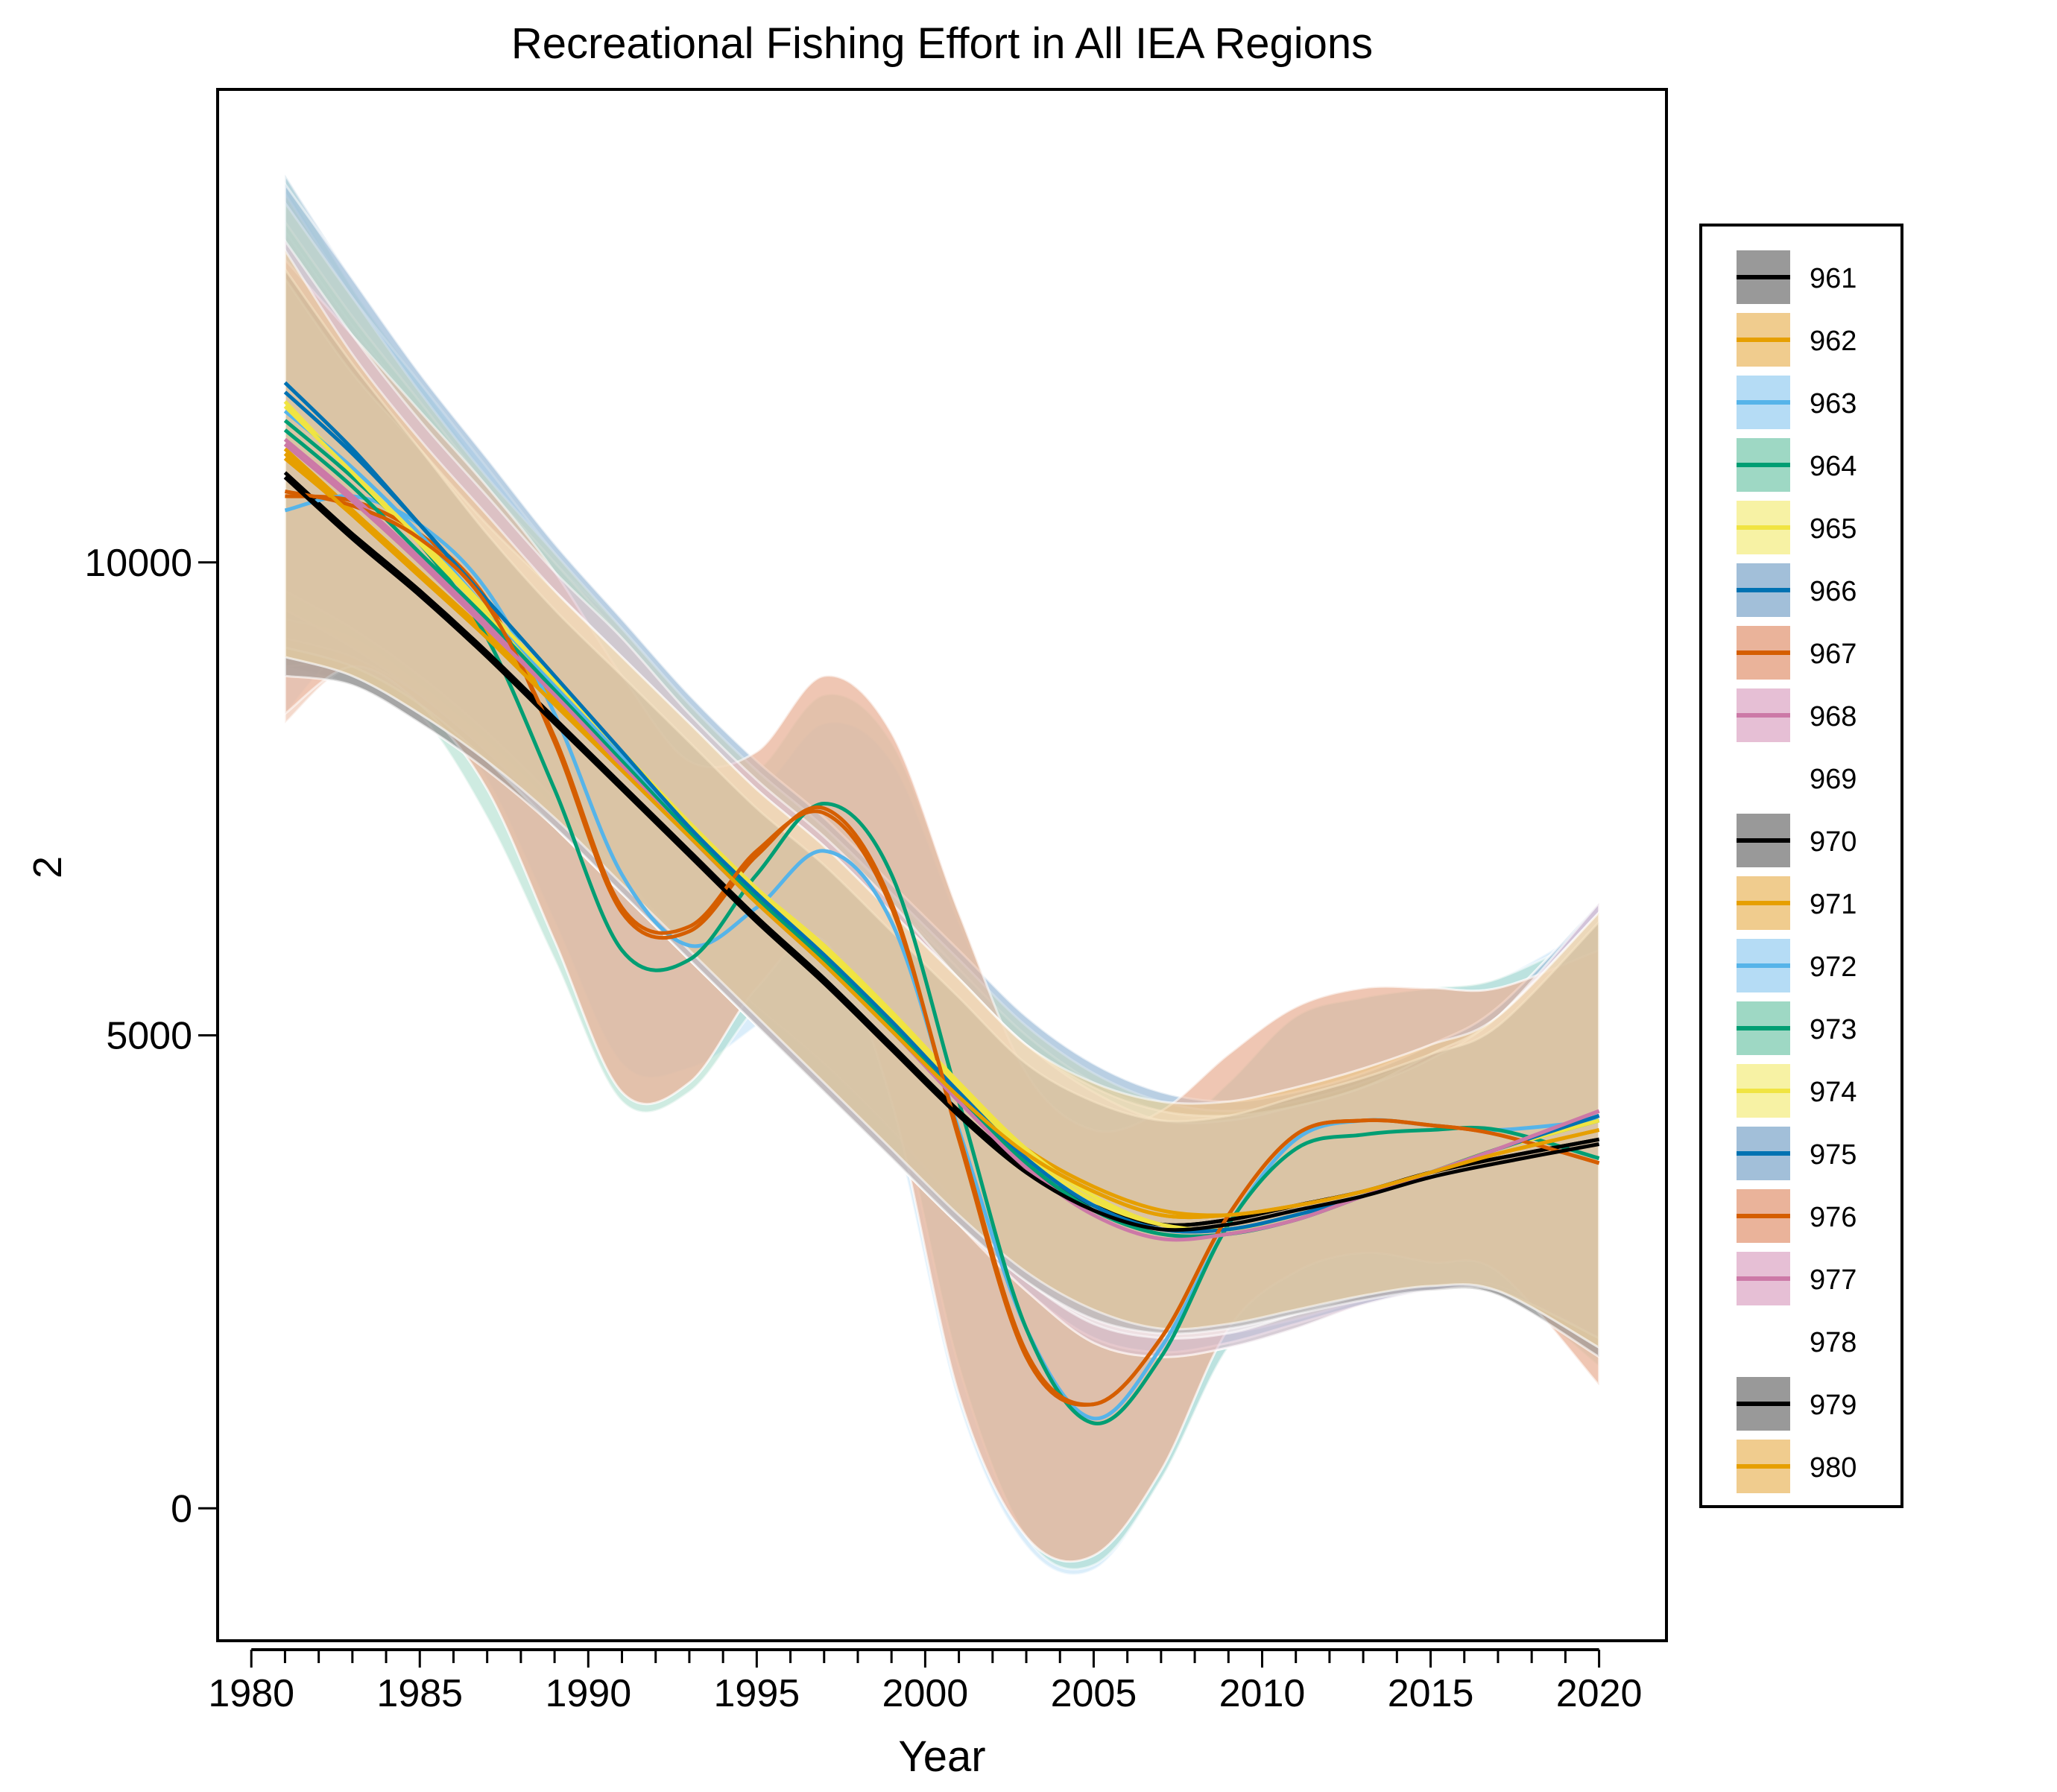  What do you see at coordinates (1833, 278) in the screenshot?
I see `legend-label: 961` at bounding box center [1833, 278].